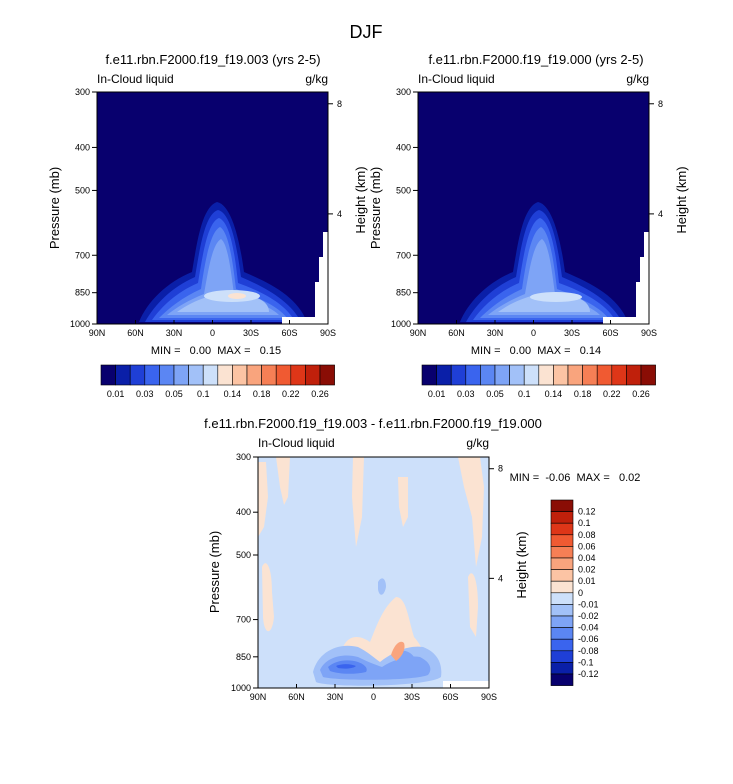 This screenshot has height=784, width=733. I want to click on colorbar-label: -0.06, so click(588, 639).